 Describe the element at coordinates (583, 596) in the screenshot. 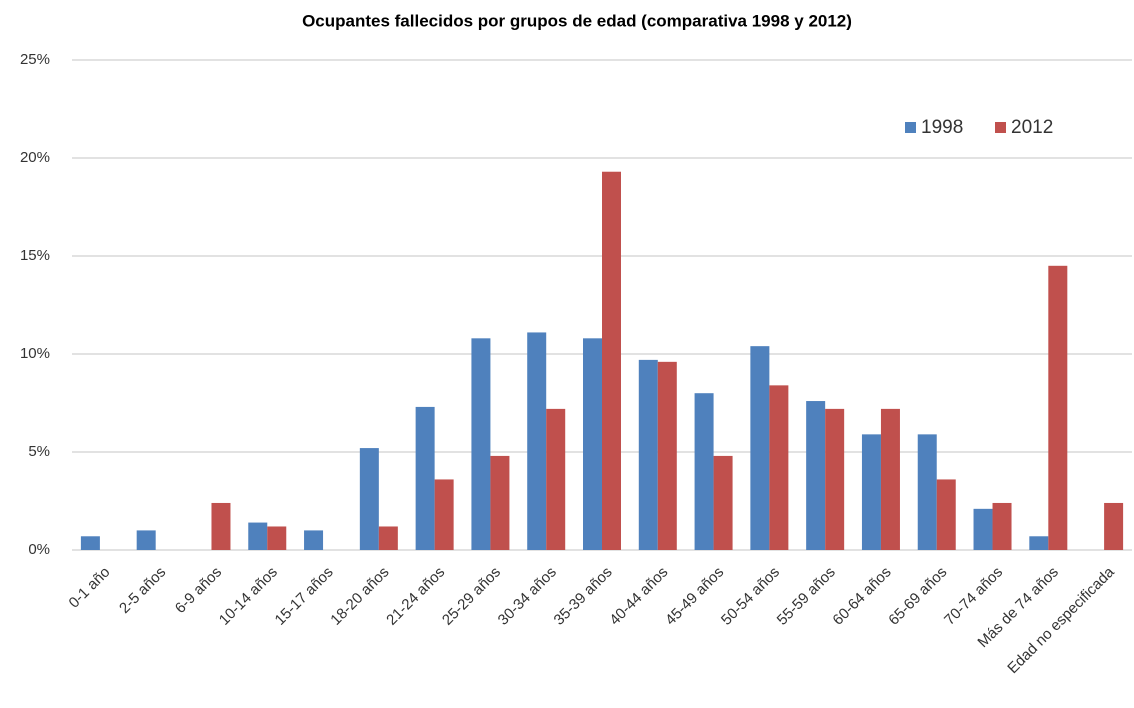

I see `x-tick-label: 35-39 años` at that location.